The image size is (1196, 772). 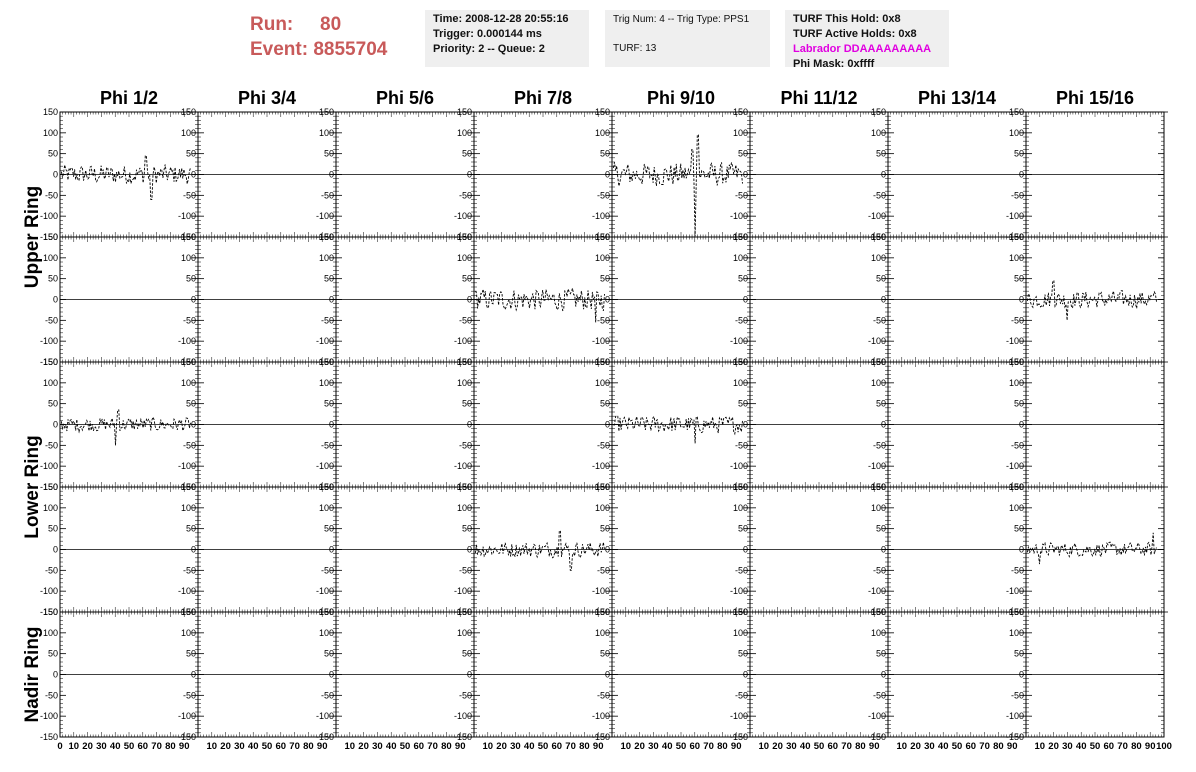 I want to click on run-value: 80, so click(x=331, y=24).